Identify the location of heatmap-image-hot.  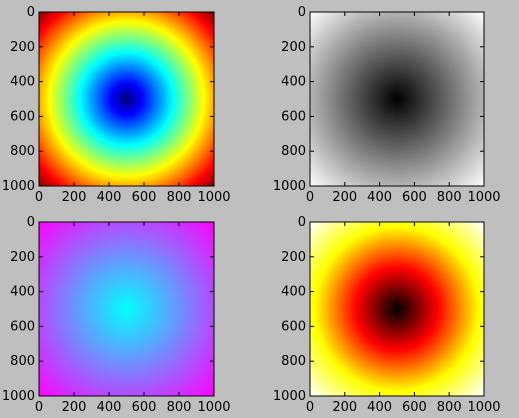
(397, 309).